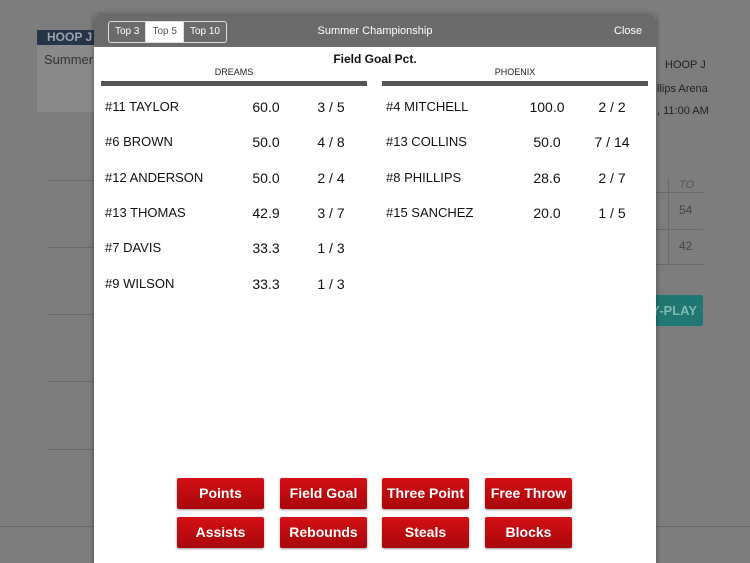 The height and width of the screenshot is (563, 750). Describe the element at coordinates (425, 532) in the screenshot. I see `stat-button: Steals` at that location.